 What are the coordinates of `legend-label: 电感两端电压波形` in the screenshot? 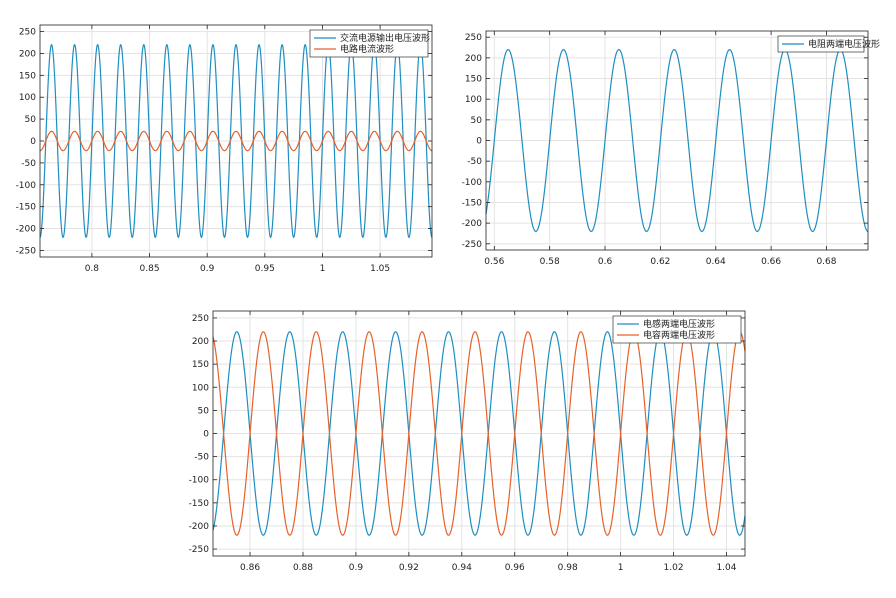 It's located at (679, 324).